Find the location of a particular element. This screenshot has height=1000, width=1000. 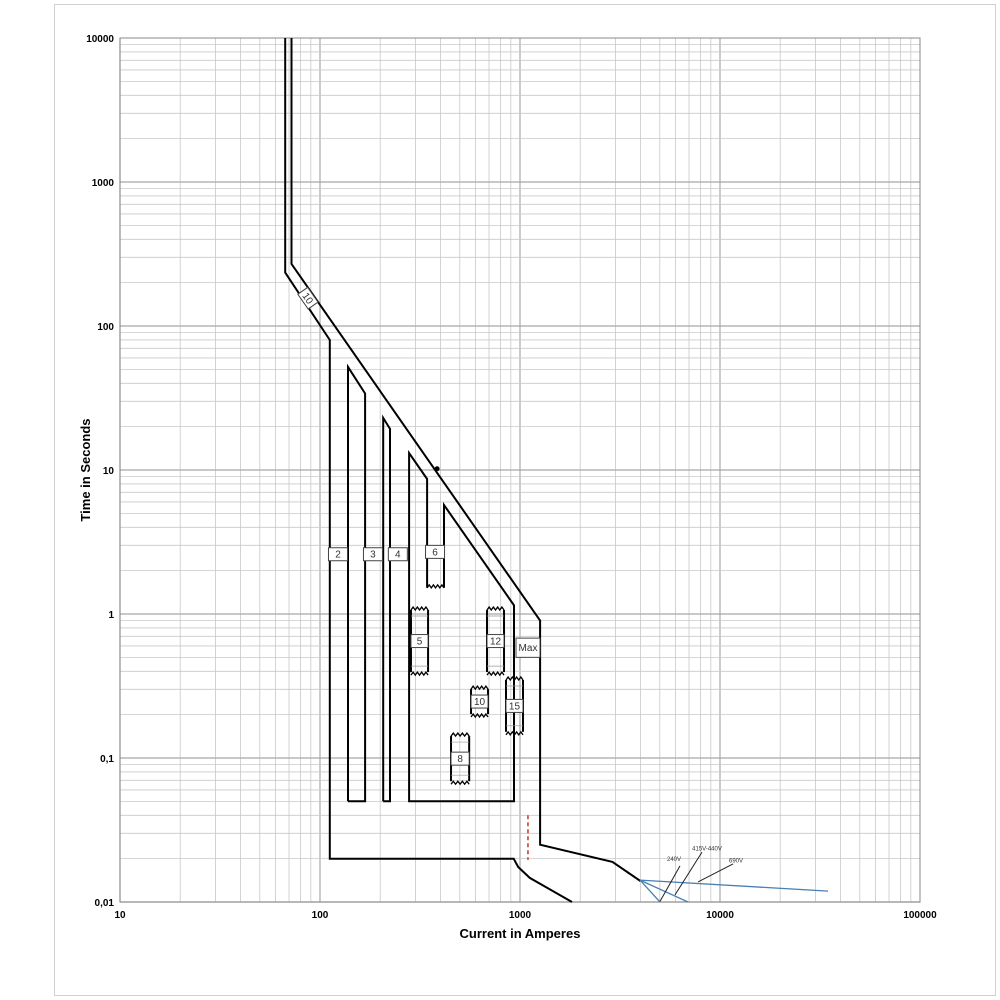

voltage-label: 240V is located at coordinates (674, 860).